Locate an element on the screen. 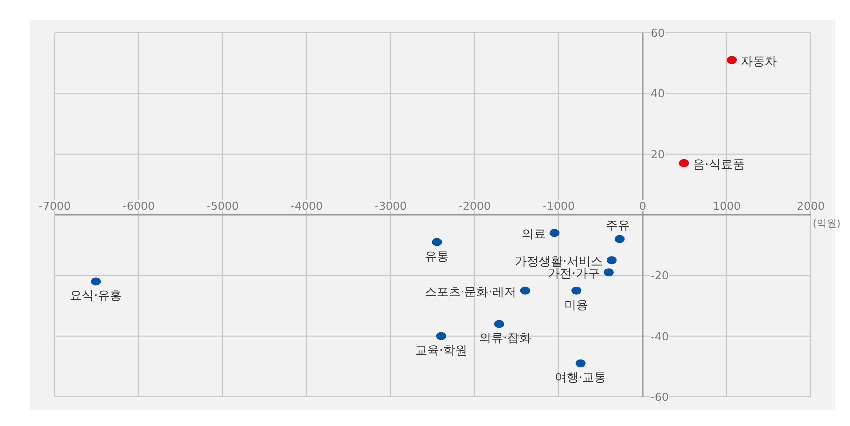 This screenshot has height=426, width=850. y-tick-label: 20 is located at coordinates (658, 155).